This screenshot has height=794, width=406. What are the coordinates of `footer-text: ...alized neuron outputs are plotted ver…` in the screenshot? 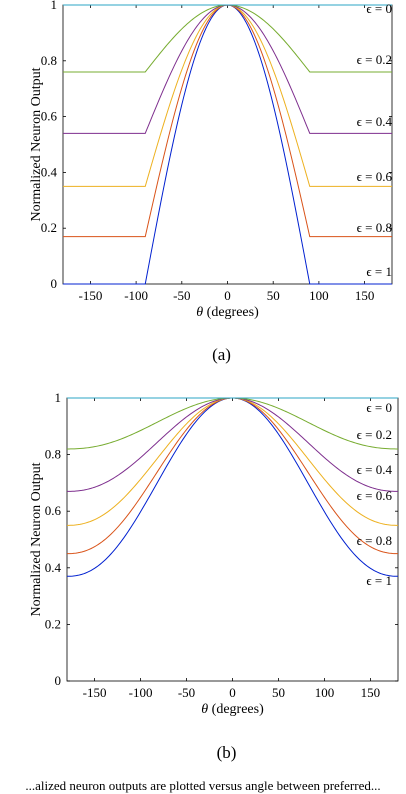 It's located at (203, 785).